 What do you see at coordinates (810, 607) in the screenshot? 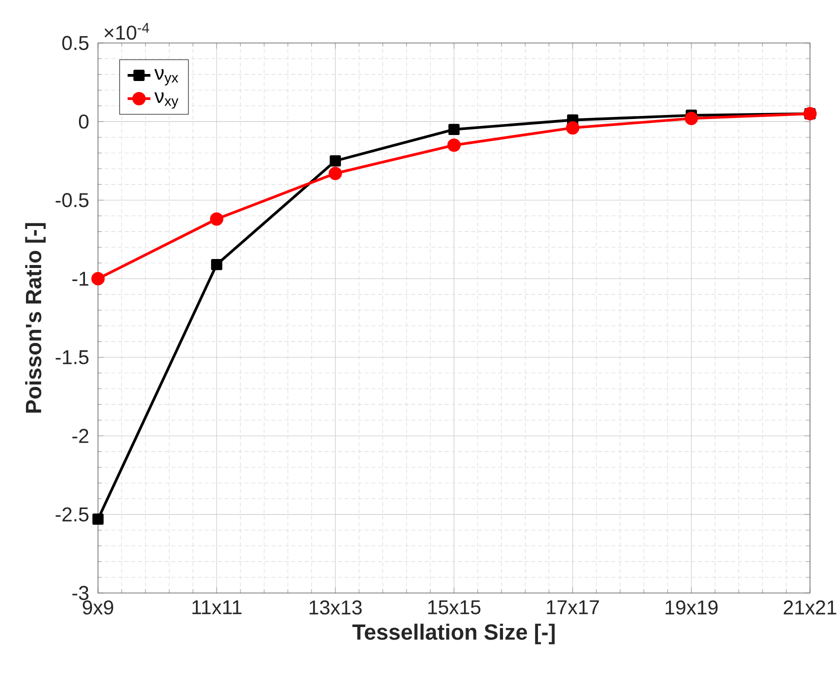
I see `x-tick-label: 21x21` at bounding box center [810, 607].